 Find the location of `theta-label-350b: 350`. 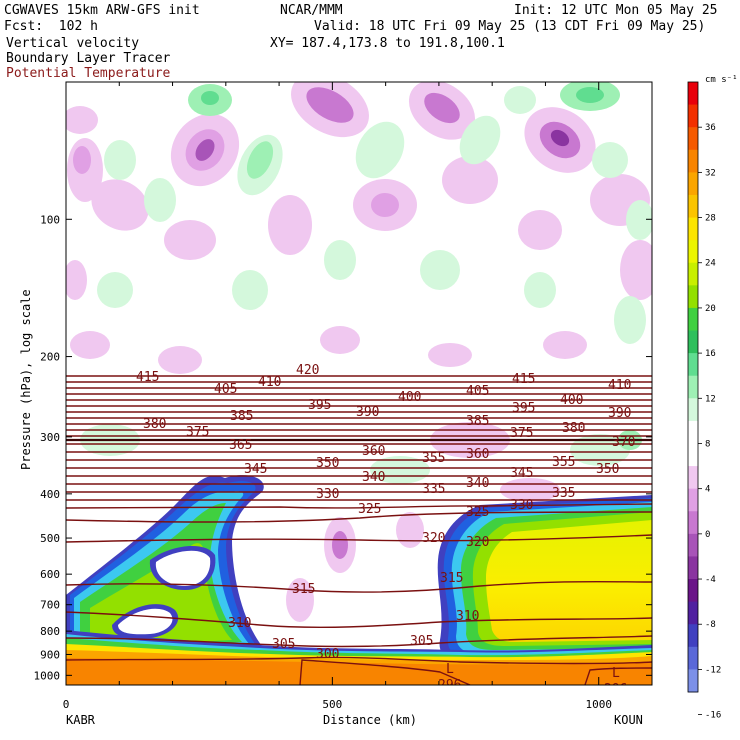

theta-label-350b: 350 is located at coordinates (607, 469).